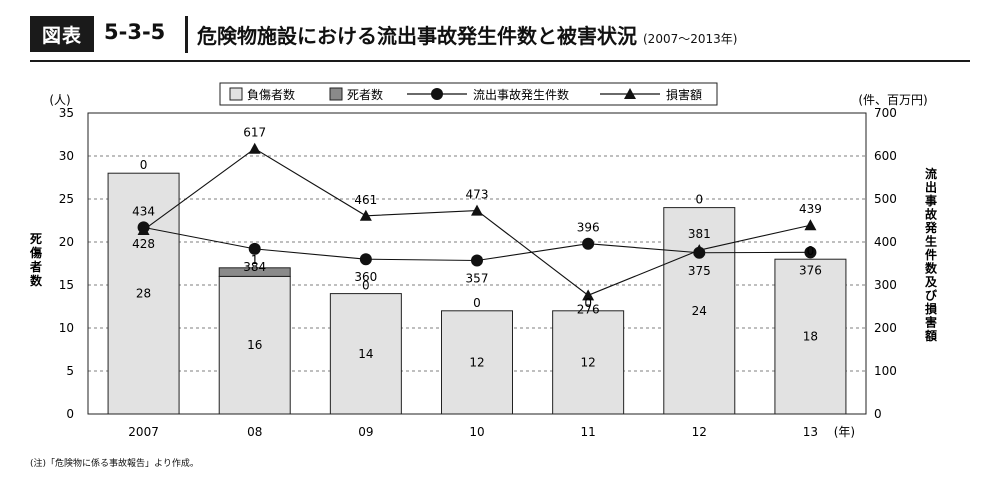  What do you see at coordinates (699, 234) in the screenshot?
I see `damage-label: 381` at bounding box center [699, 234].